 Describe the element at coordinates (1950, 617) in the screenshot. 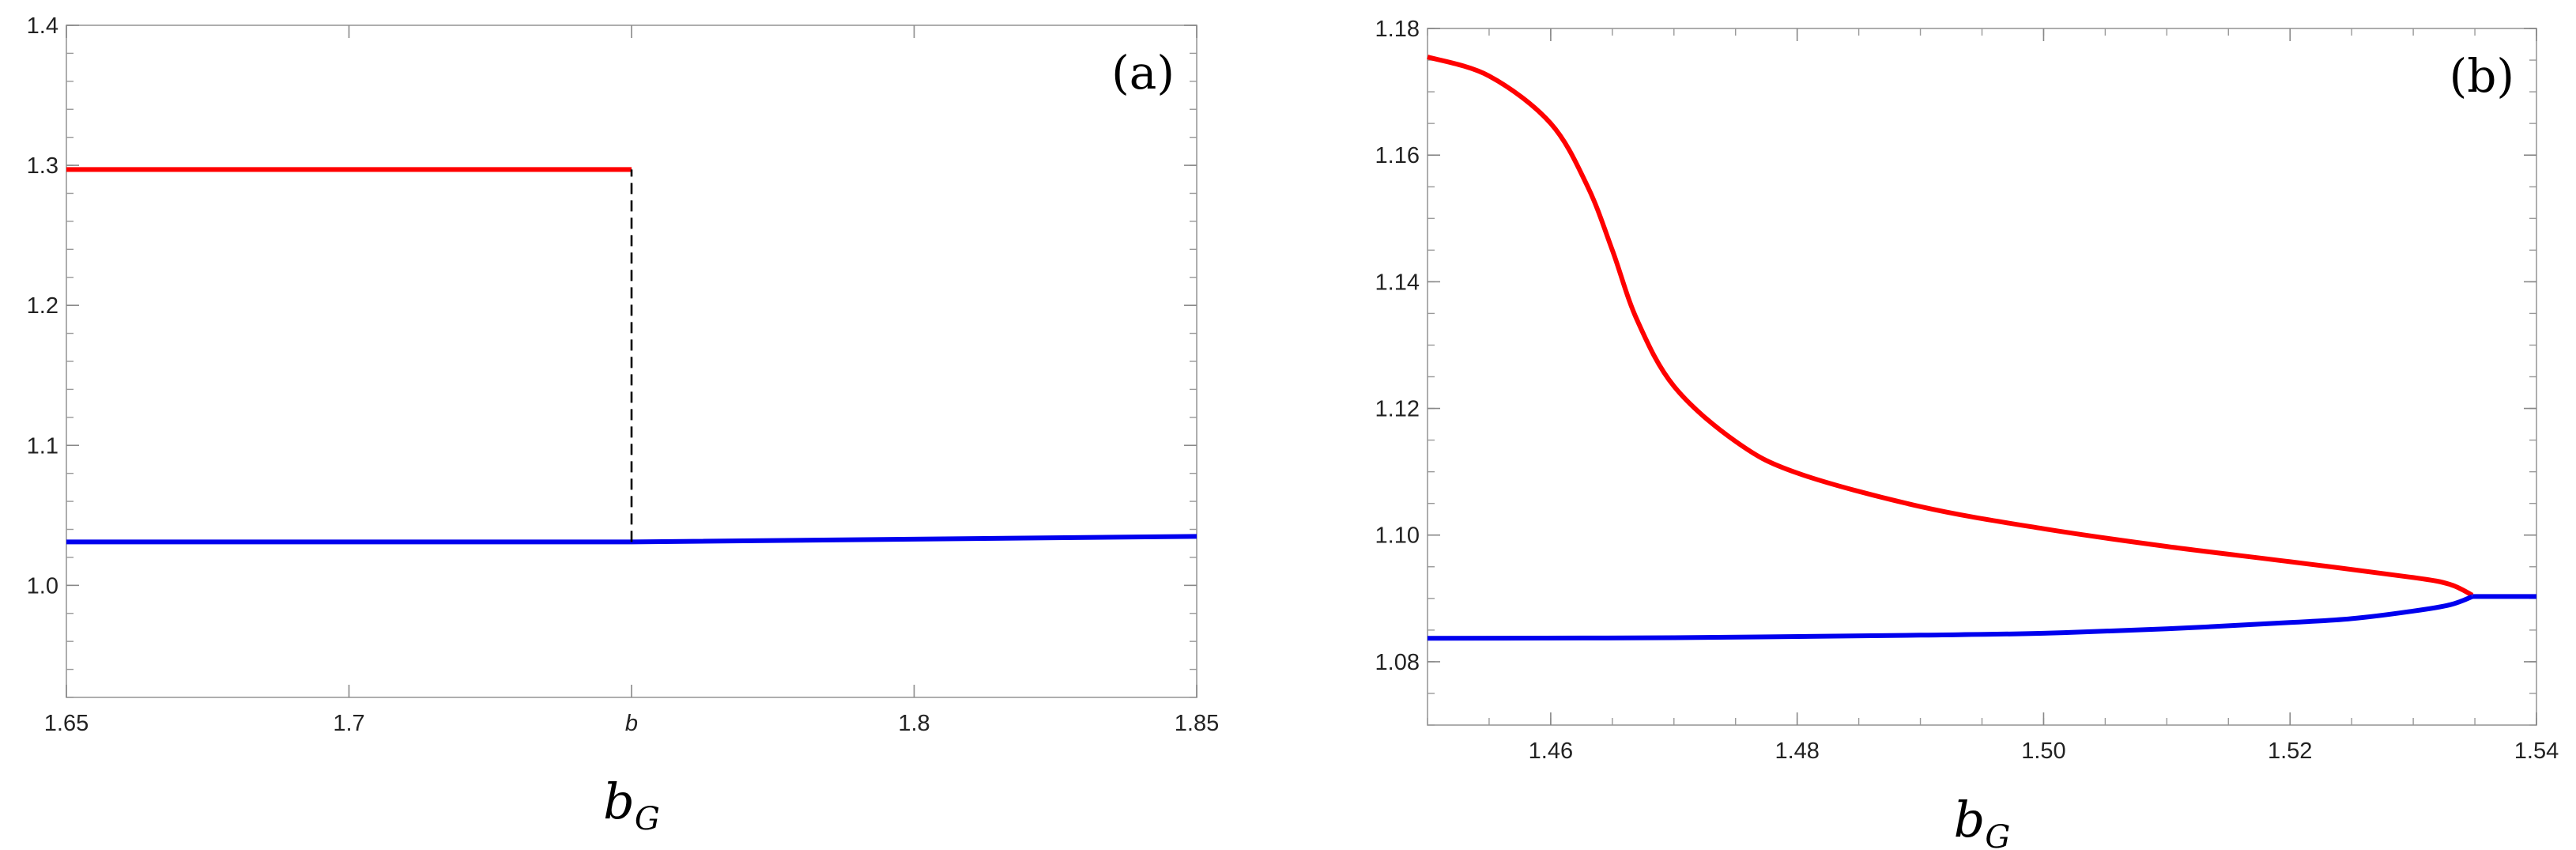

I see `series-line-lower-branch` at that location.